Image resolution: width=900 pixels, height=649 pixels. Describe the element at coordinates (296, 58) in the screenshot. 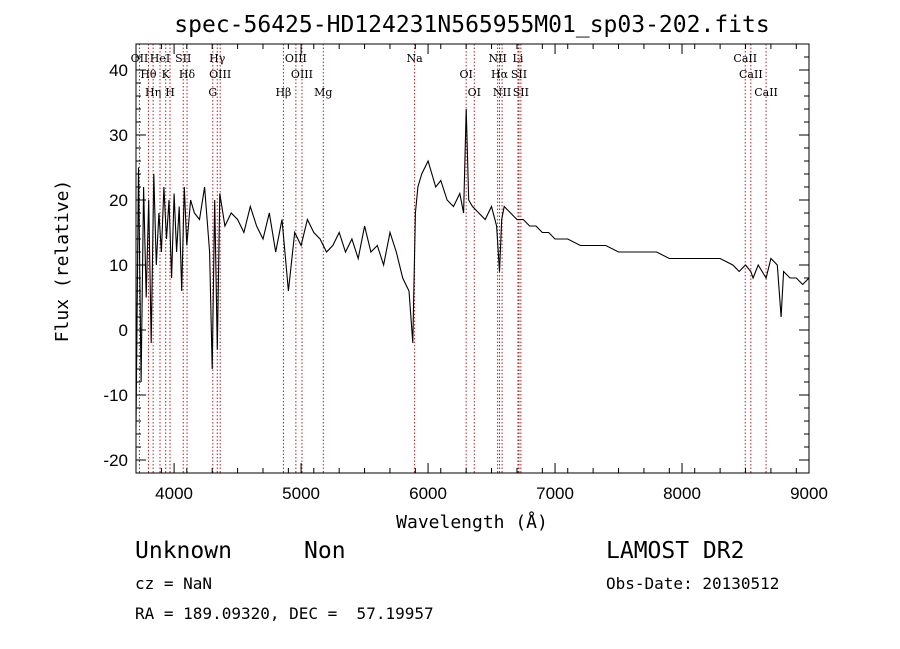

I see `line-label-12: OIII` at that location.